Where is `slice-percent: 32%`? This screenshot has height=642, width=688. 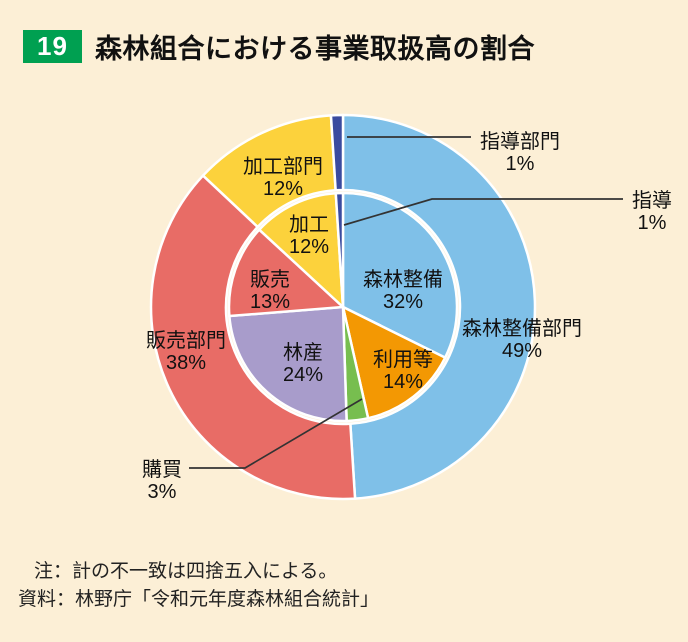 slice-percent: 32% is located at coordinates (403, 302).